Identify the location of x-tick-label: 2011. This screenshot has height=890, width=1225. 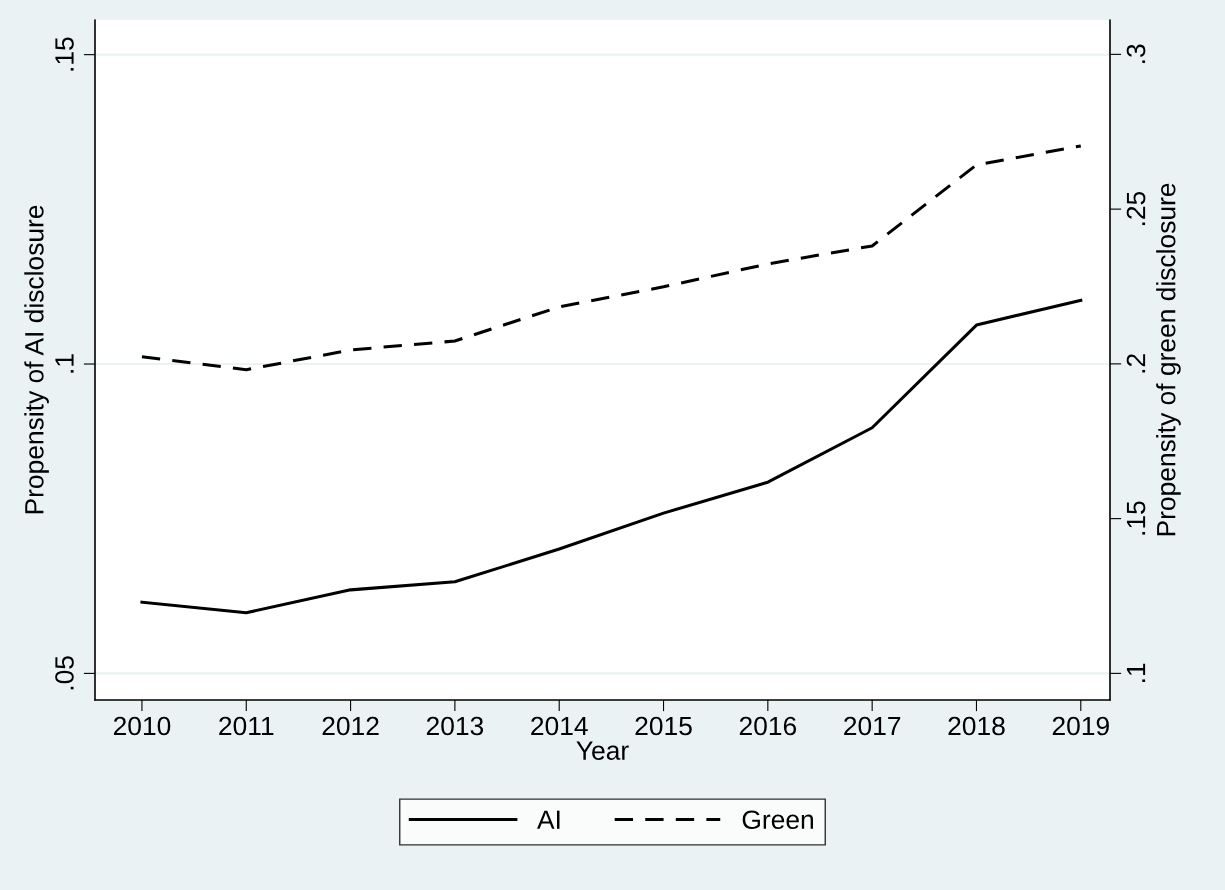
(246, 726).